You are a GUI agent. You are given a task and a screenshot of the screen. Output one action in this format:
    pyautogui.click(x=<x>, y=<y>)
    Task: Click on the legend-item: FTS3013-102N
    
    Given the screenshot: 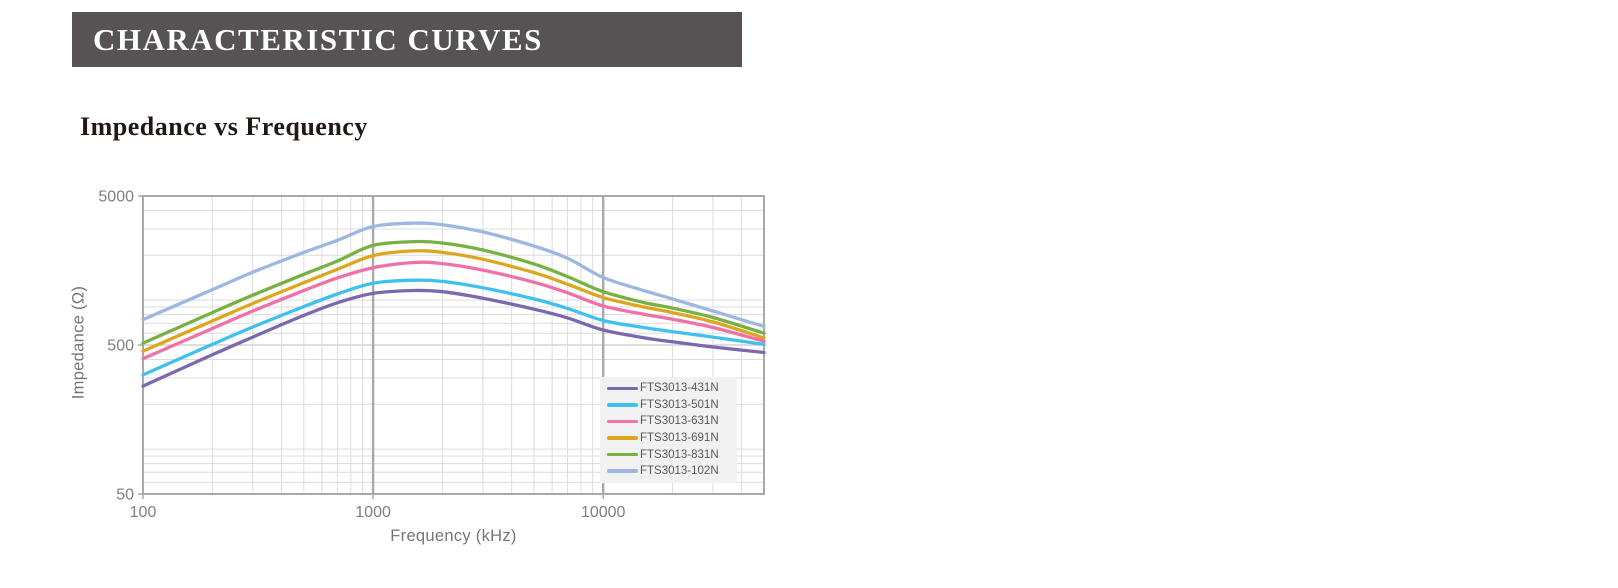 What is the action you would take?
    pyautogui.click(x=668, y=471)
    